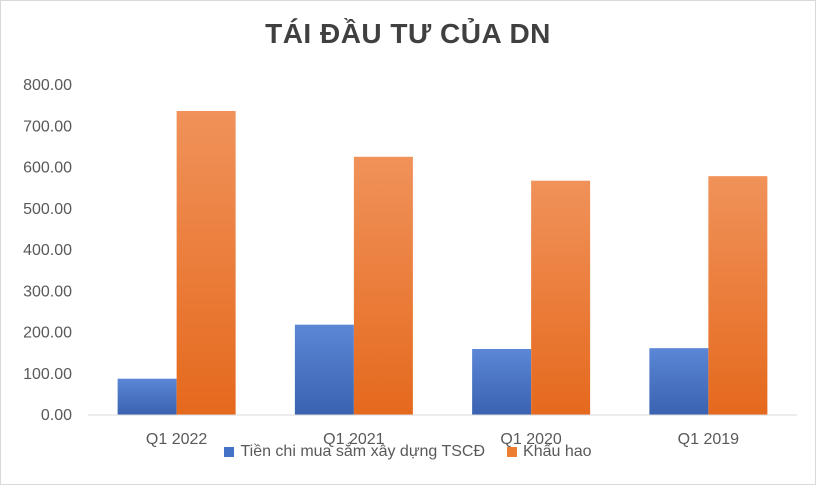  What do you see at coordinates (353, 439) in the screenshot?
I see `x-tick-label: Q1 2021` at bounding box center [353, 439].